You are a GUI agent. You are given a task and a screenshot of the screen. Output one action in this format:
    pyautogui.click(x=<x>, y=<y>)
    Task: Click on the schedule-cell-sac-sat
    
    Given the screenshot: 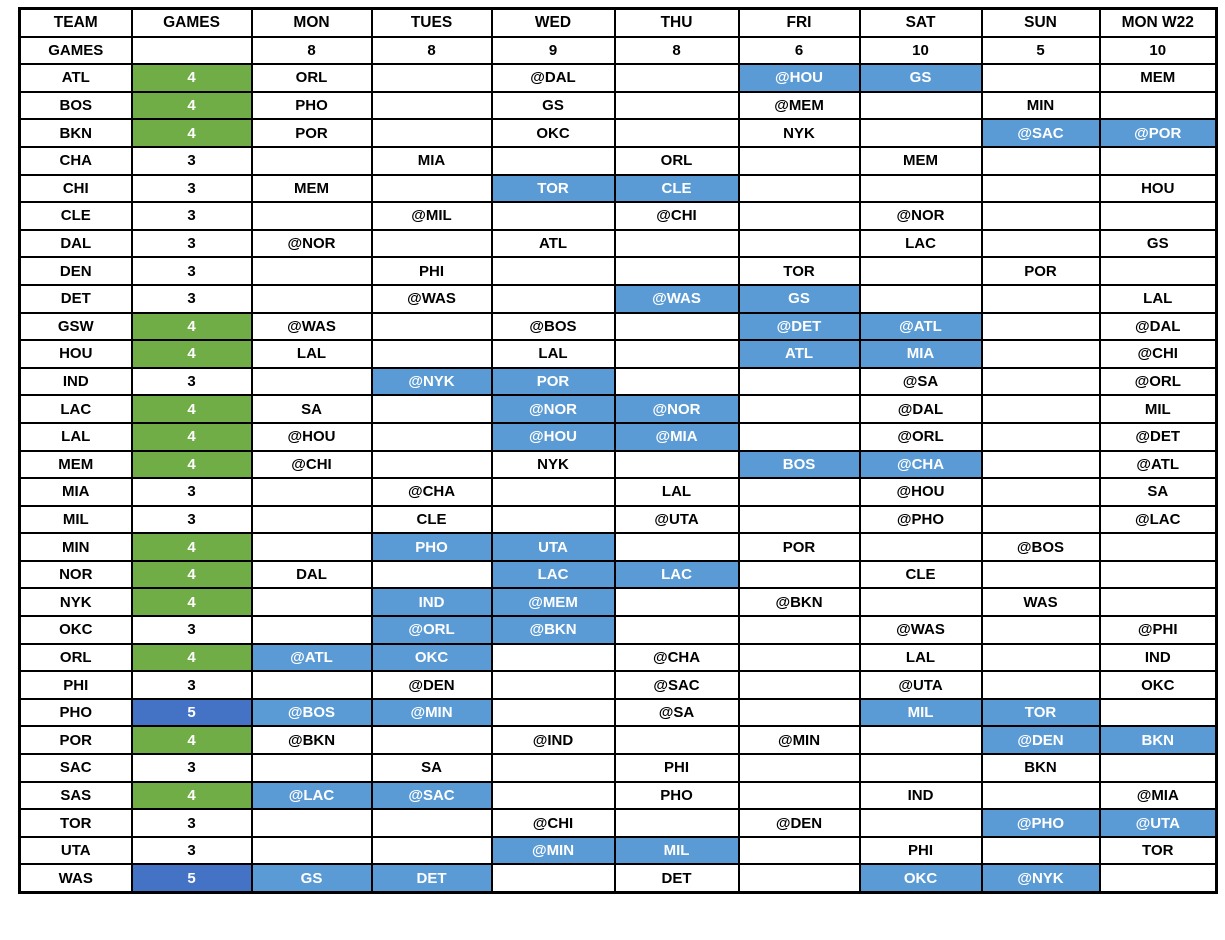 What is the action you would take?
    pyautogui.click(x=920, y=768)
    